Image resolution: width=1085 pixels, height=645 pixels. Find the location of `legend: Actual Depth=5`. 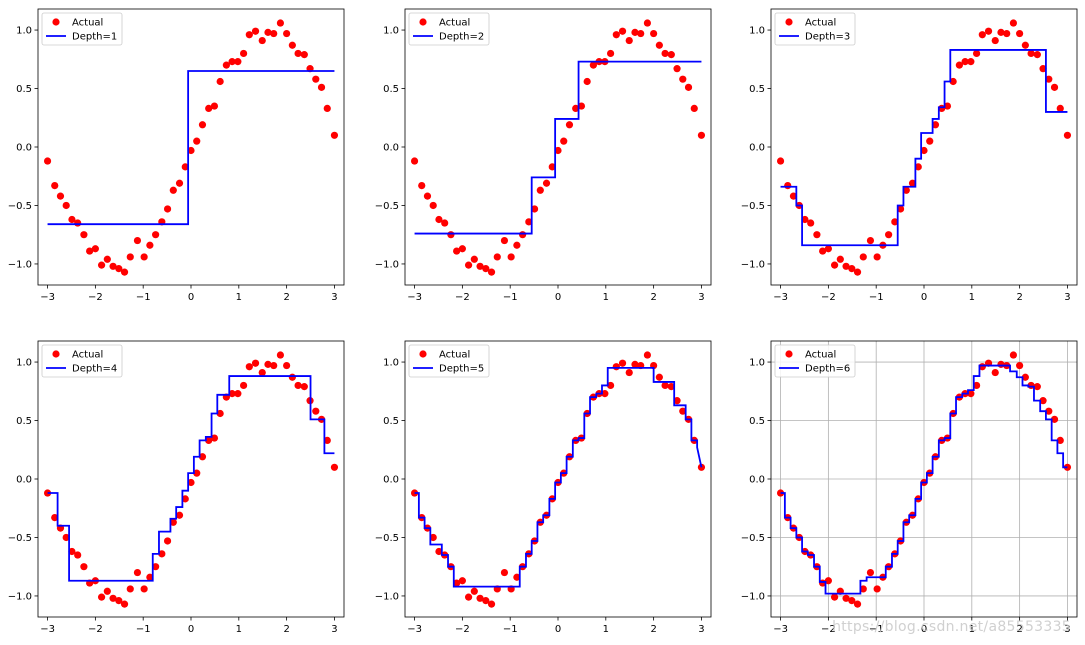

legend: Actual Depth=5 is located at coordinates (449, 361).